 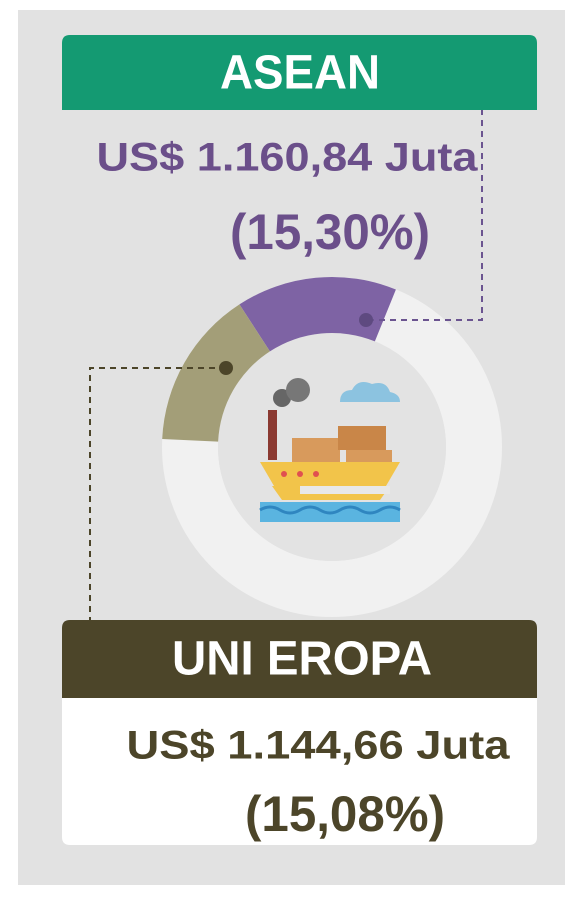 I want to click on value-label: (15,30%), so click(x=330, y=232).